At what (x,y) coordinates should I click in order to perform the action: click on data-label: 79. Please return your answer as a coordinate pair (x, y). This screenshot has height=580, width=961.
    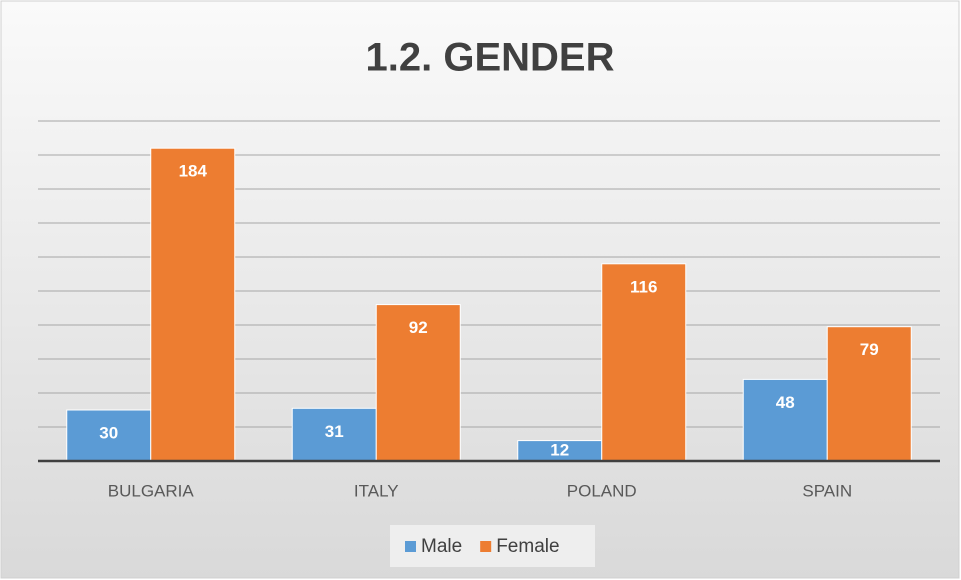
    Looking at the image, I should click on (869, 349).